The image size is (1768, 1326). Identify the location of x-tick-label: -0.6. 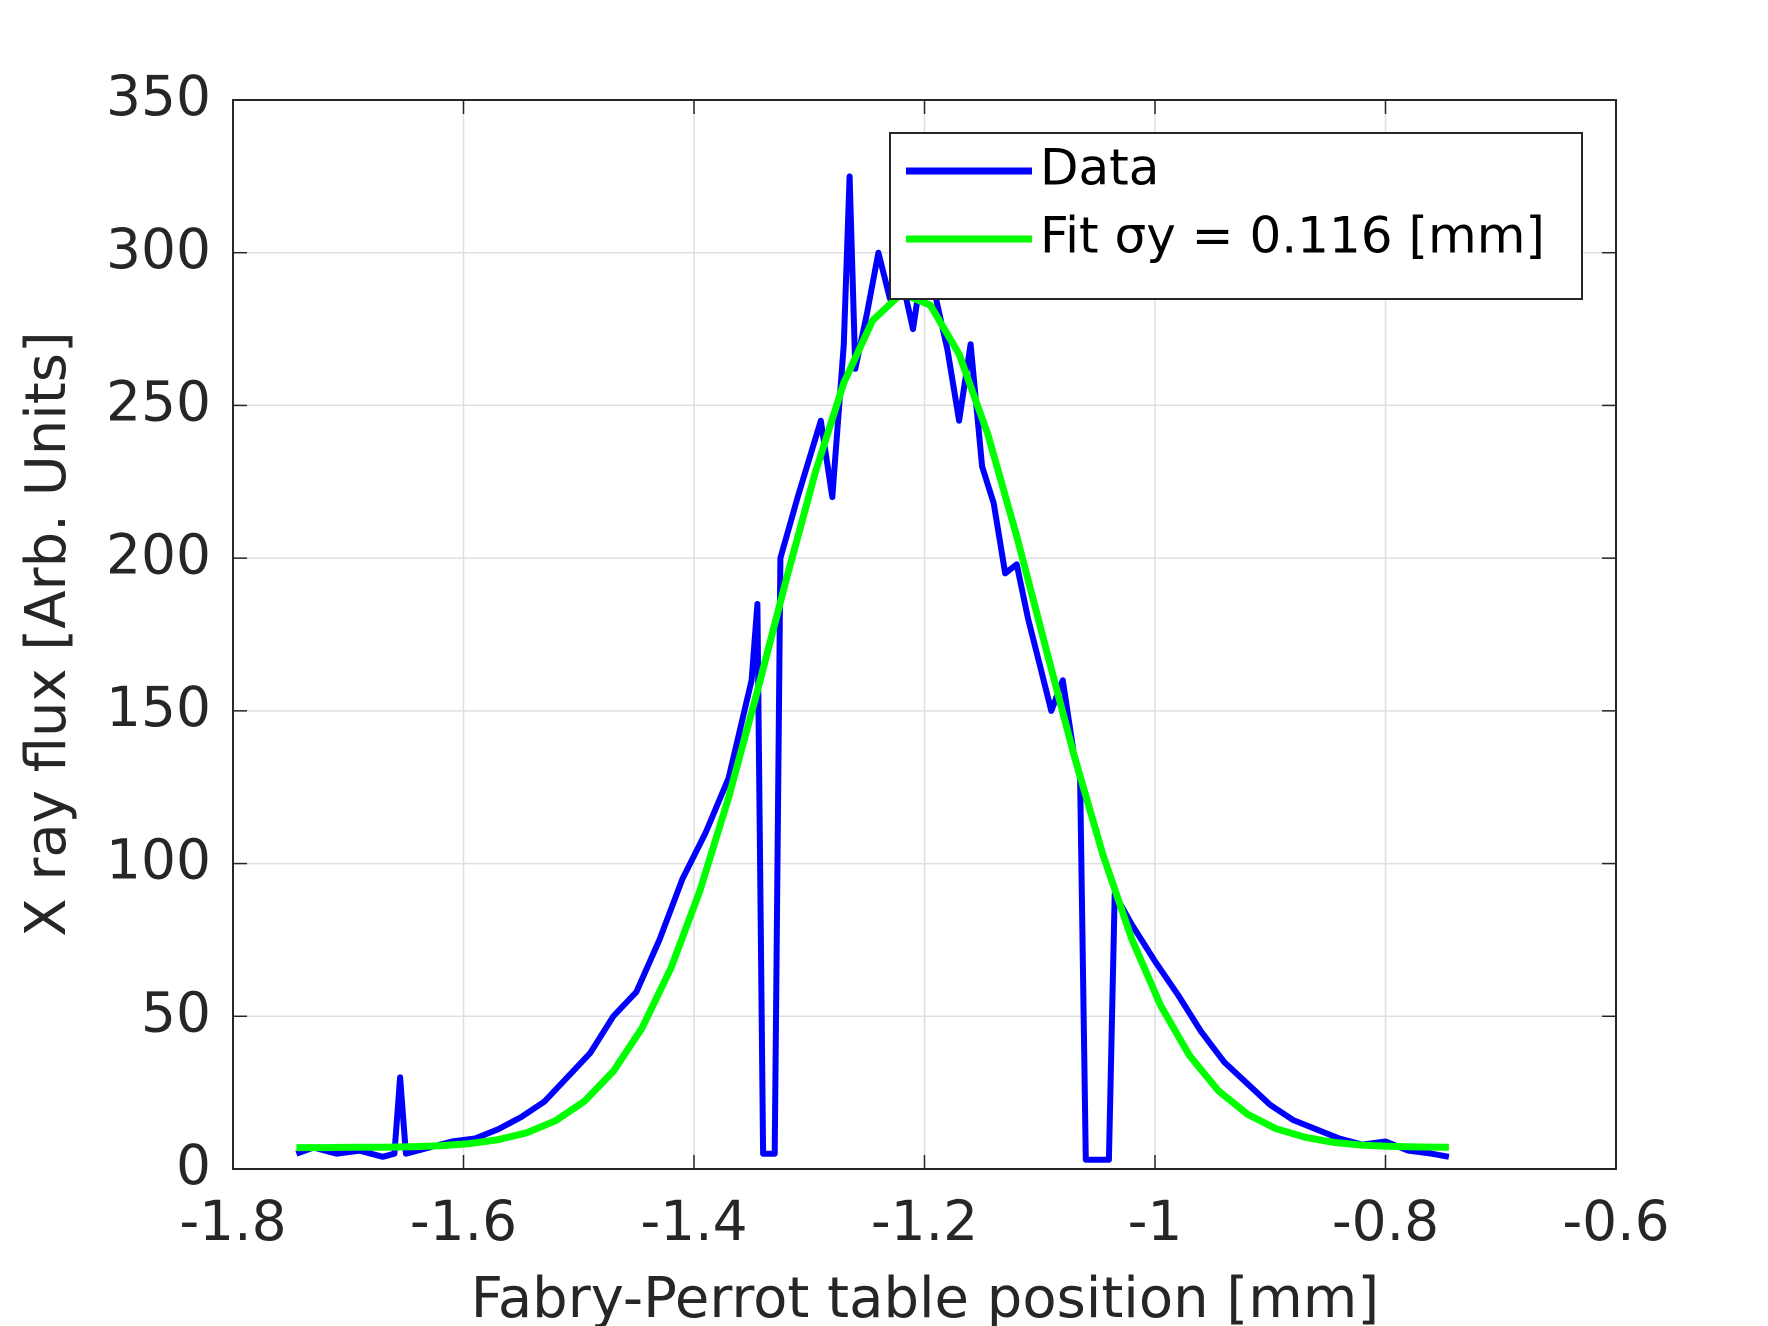
(1615, 1221).